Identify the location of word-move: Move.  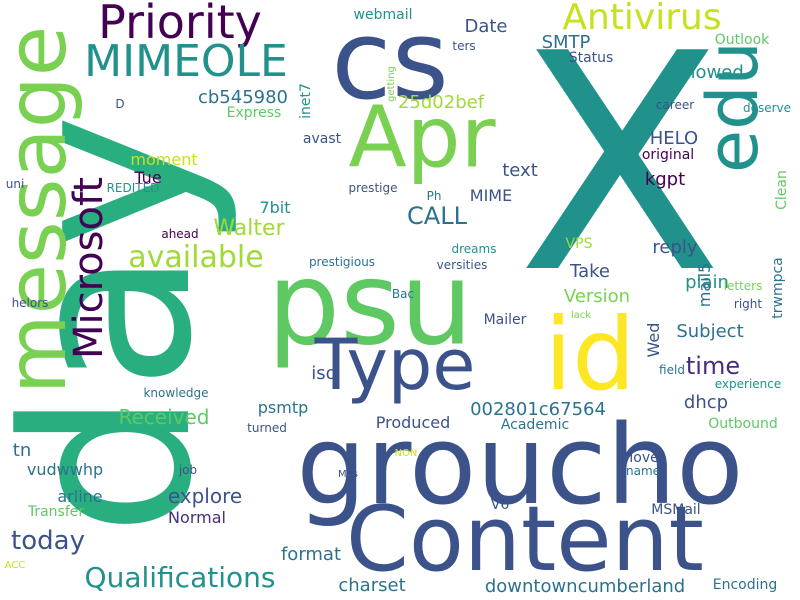
(640, 458).